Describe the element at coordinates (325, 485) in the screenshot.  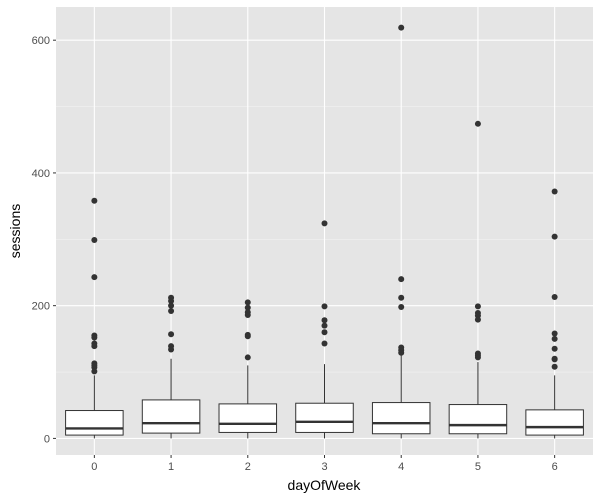
I see `x-axis-title: dayOfWeek` at that location.